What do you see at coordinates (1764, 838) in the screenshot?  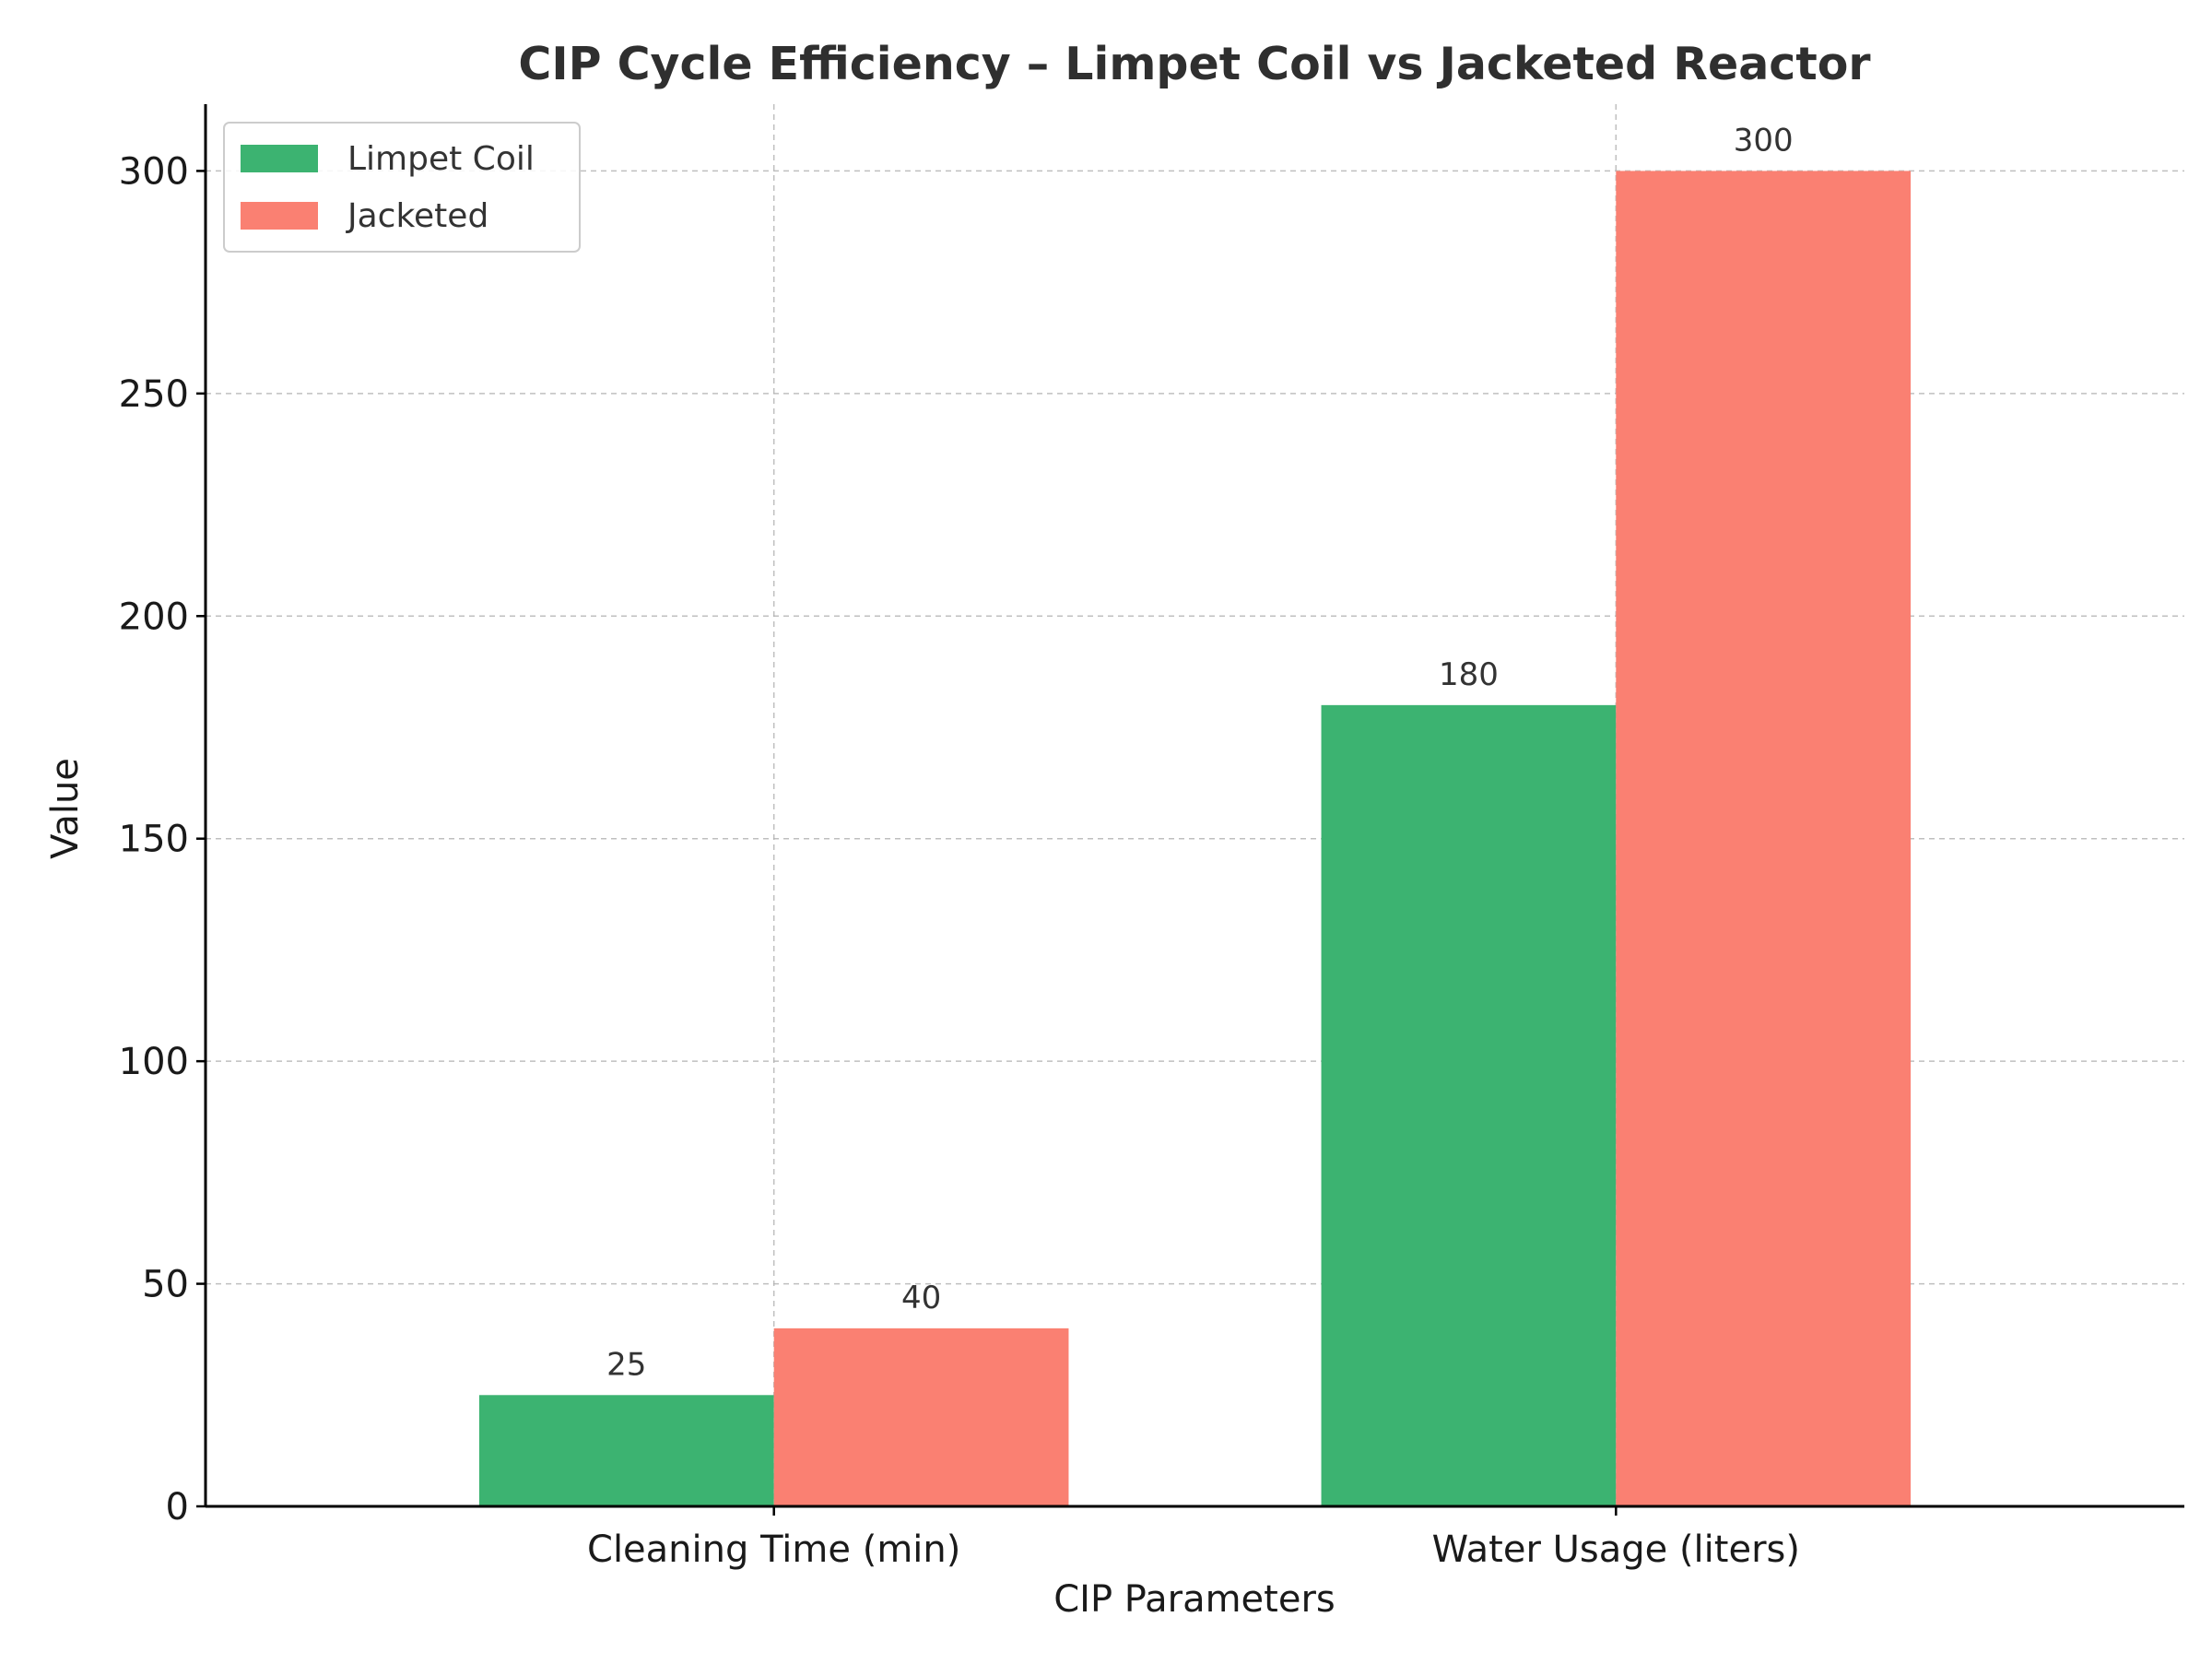 I see `bar-jacketed-water-usage-liters` at bounding box center [1764, 838].